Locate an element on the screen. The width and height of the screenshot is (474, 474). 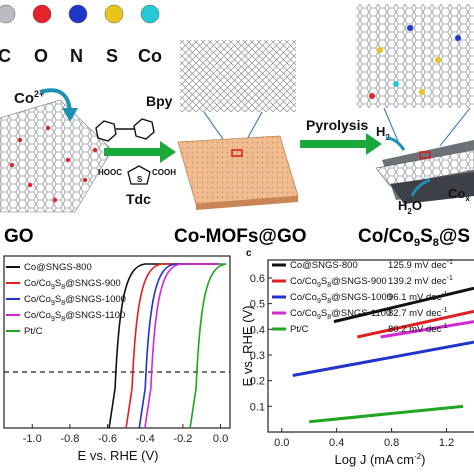
co-ion-arrow is located at coordinates (55, 100).